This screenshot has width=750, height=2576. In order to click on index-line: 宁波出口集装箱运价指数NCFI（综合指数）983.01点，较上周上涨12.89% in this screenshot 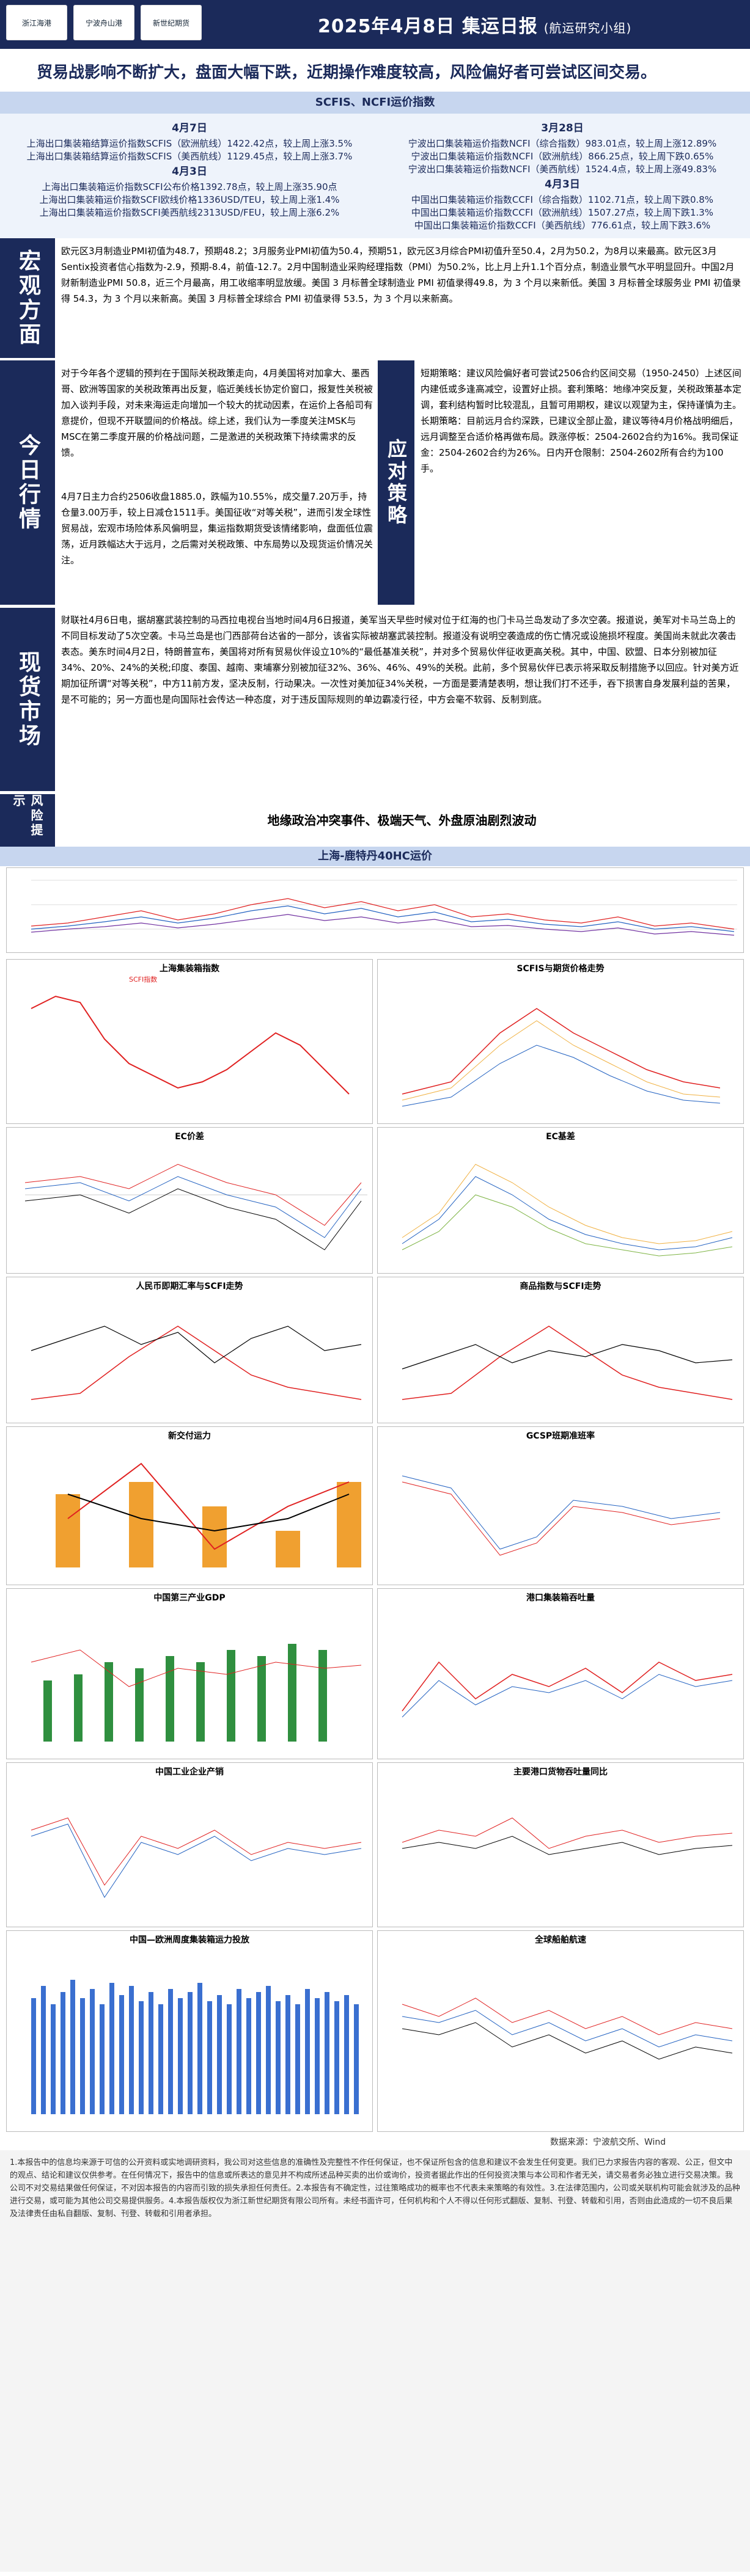, I will do `click(562, 143)`.